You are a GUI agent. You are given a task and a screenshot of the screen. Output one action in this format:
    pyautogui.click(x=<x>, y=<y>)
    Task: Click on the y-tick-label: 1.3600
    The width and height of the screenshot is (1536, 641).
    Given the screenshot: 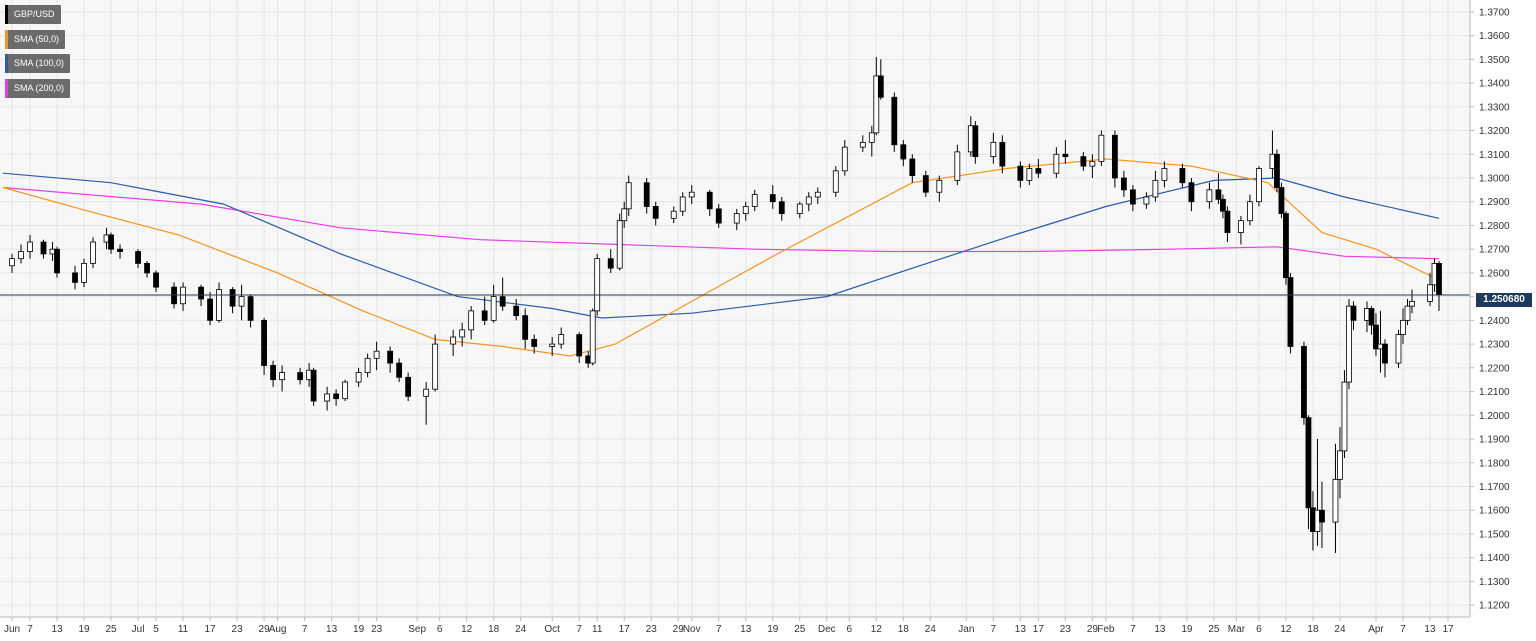 What is the action you would take?
    pyautogui.click(x=1494, y=36)
    